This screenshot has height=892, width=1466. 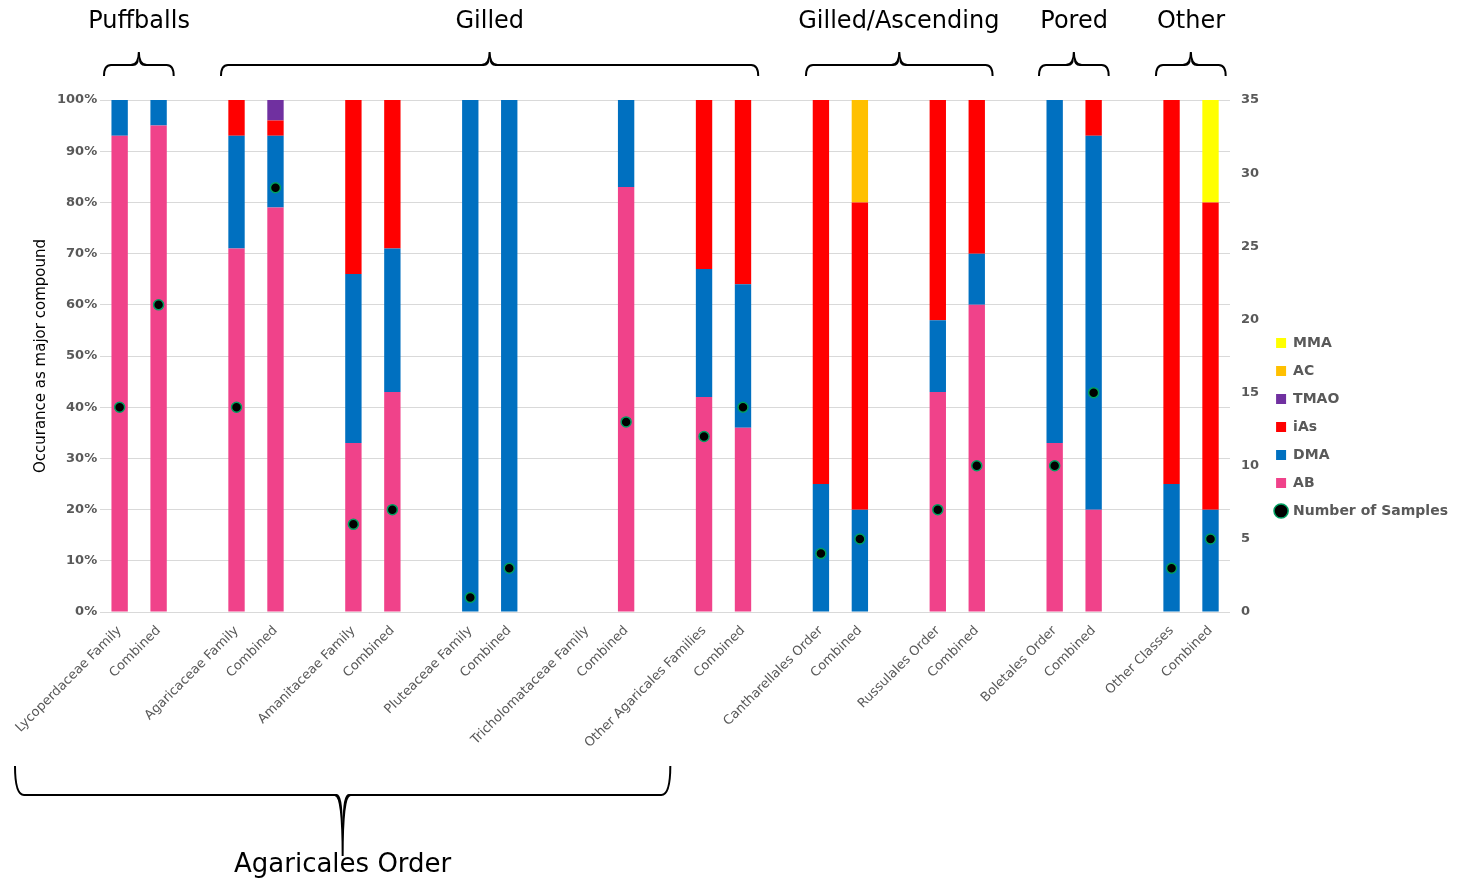 What do you see at coordinates (82, 406) in the screenshot?
I see `y-tick-label: 40%` at bounding box center [82, 406].